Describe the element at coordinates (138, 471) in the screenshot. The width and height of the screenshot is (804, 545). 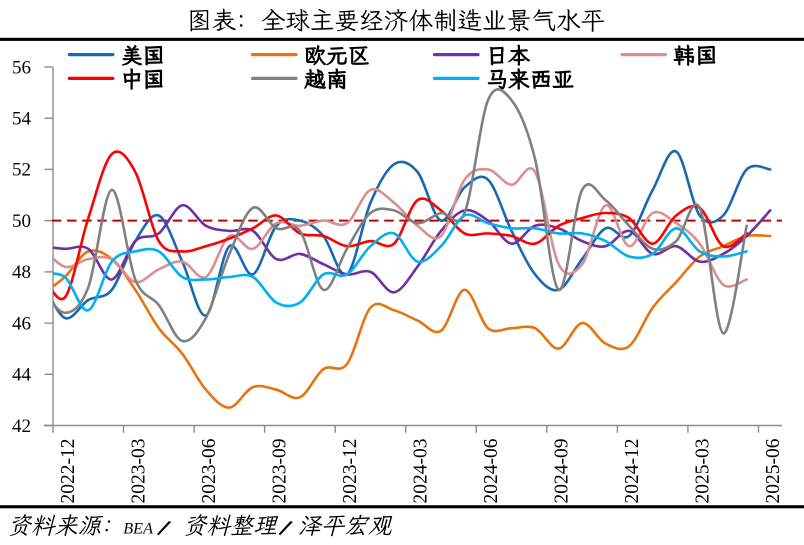
I see `svg-text: 2023-03` at that location.